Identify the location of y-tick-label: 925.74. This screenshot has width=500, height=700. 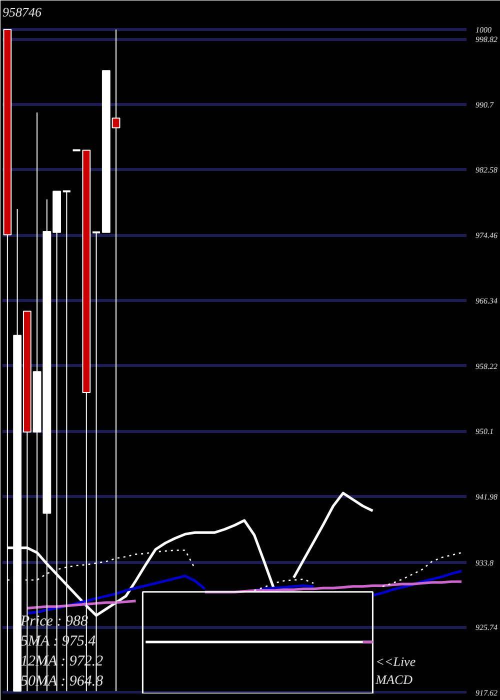
(487, 627).